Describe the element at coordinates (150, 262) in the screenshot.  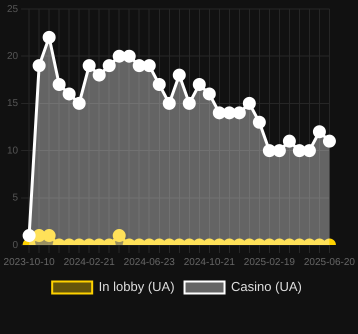
I see `x-tick-label: 2024-06-23` at that location.